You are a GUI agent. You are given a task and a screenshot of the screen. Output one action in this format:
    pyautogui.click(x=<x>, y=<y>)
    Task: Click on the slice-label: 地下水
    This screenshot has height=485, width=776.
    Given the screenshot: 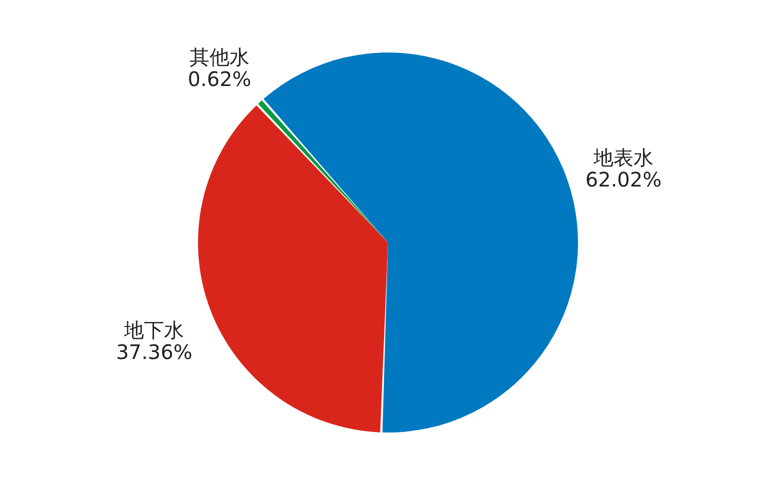 What is the action you would take?
    pyautogui.click(x=153, y=330)
    